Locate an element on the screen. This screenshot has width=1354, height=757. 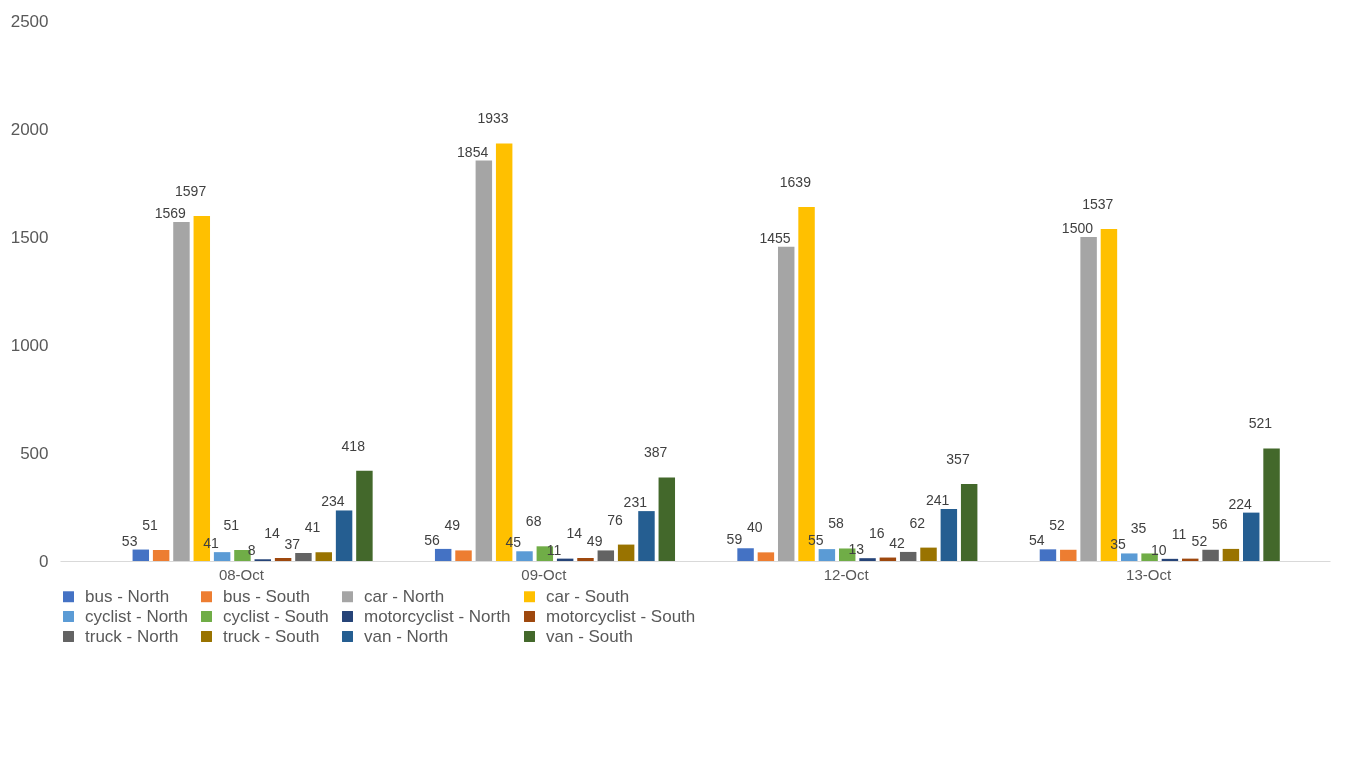
data-label: 1500 is located at coordinates (1077, 228).